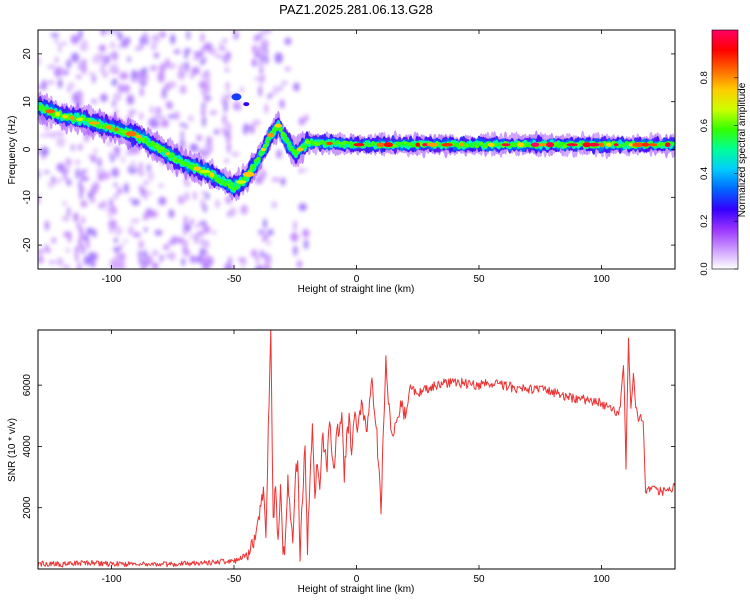 This screenshot has height=600, width=750. I want to click on colorbar-tick-label: 0.4, so click(704, 173).